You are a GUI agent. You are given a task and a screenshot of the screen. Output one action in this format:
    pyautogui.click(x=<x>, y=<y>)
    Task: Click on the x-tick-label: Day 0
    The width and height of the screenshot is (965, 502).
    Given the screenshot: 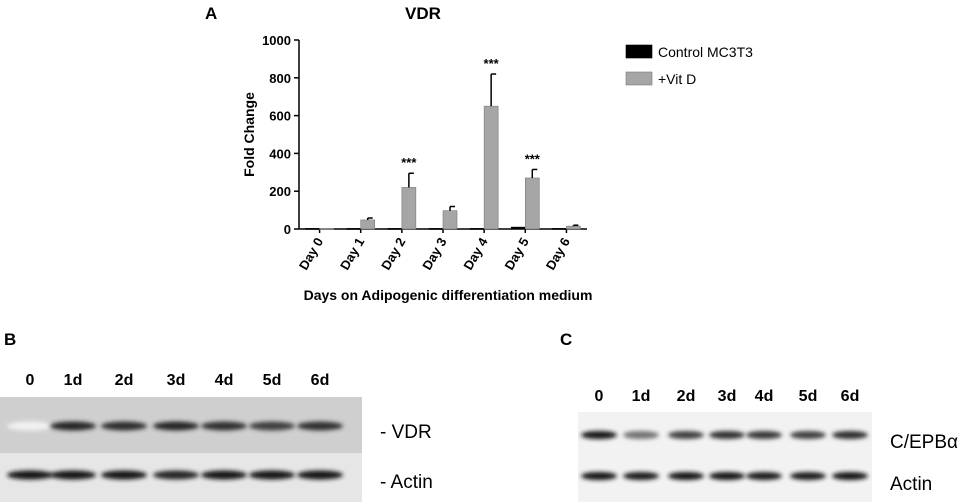 What is the action you would take?
    pyautogui.click(x=311, y=254)
    